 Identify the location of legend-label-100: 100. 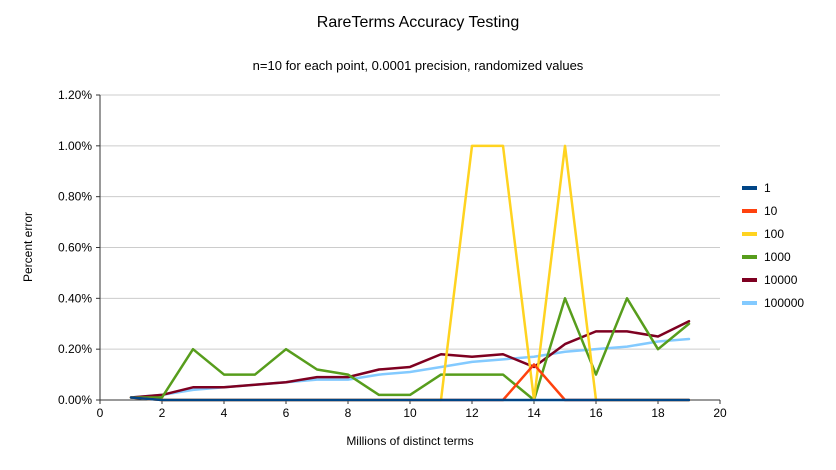
(774, 233).